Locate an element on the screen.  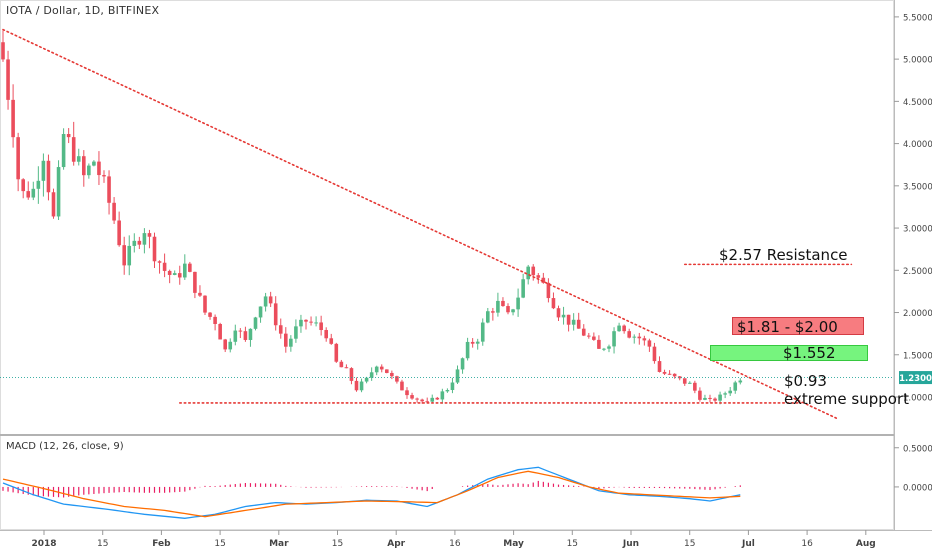
price-tick-label: 2.0000 is located at coordinates (917, 314).